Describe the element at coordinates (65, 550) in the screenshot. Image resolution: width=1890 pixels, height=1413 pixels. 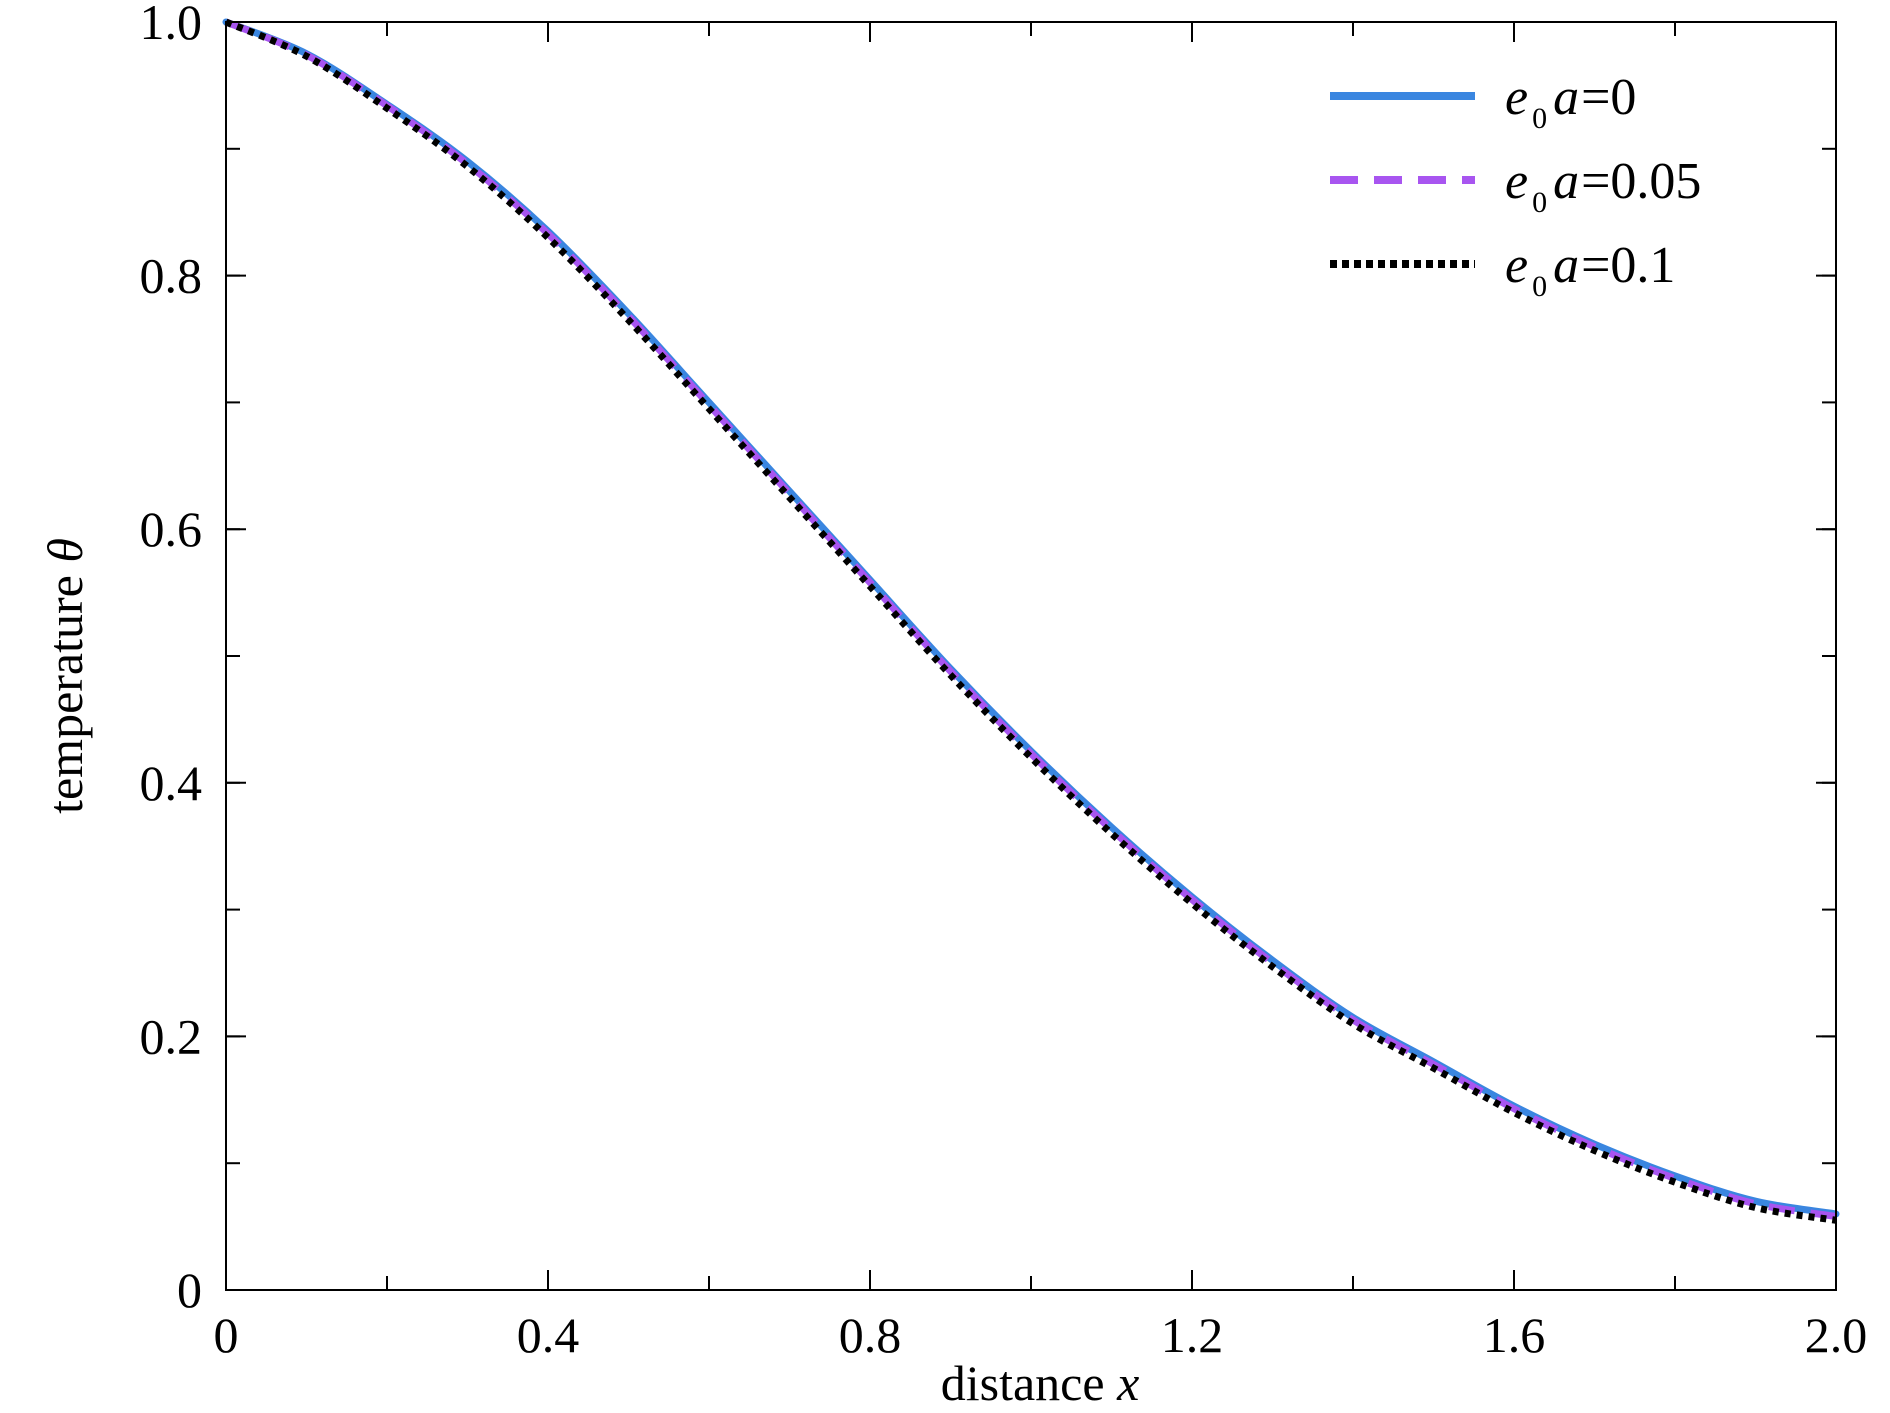
I see `y-axis-variable: θ` at that location.